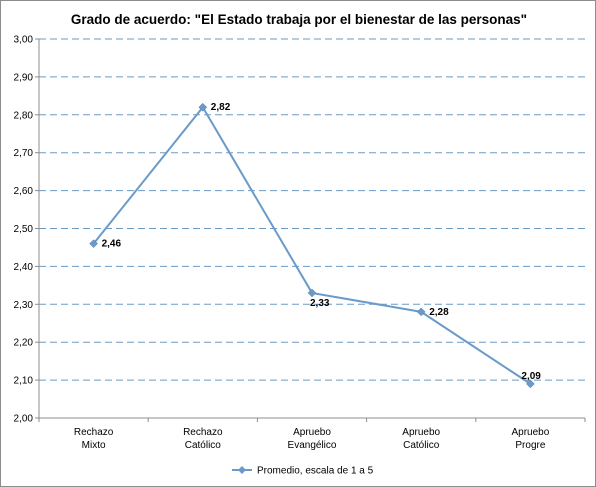 Image resolution: width=596 pixels, height=487 pixels. I want to click on y-tick-label: 2,50, so click(24, 229).